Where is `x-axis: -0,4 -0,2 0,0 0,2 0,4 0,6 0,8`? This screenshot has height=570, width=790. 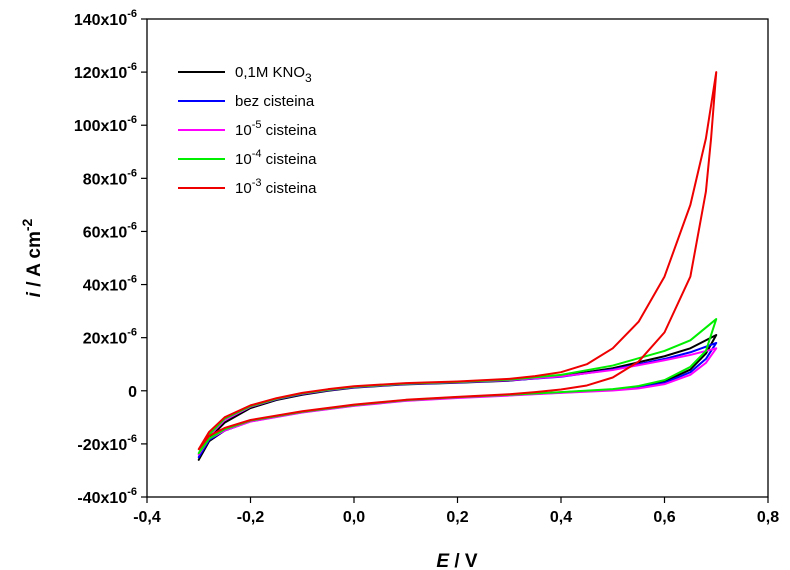
x-axis: -0,4 -0,2 0,0 0,2 0,4 0,6 0,8 is located at coordinates (456, 511).